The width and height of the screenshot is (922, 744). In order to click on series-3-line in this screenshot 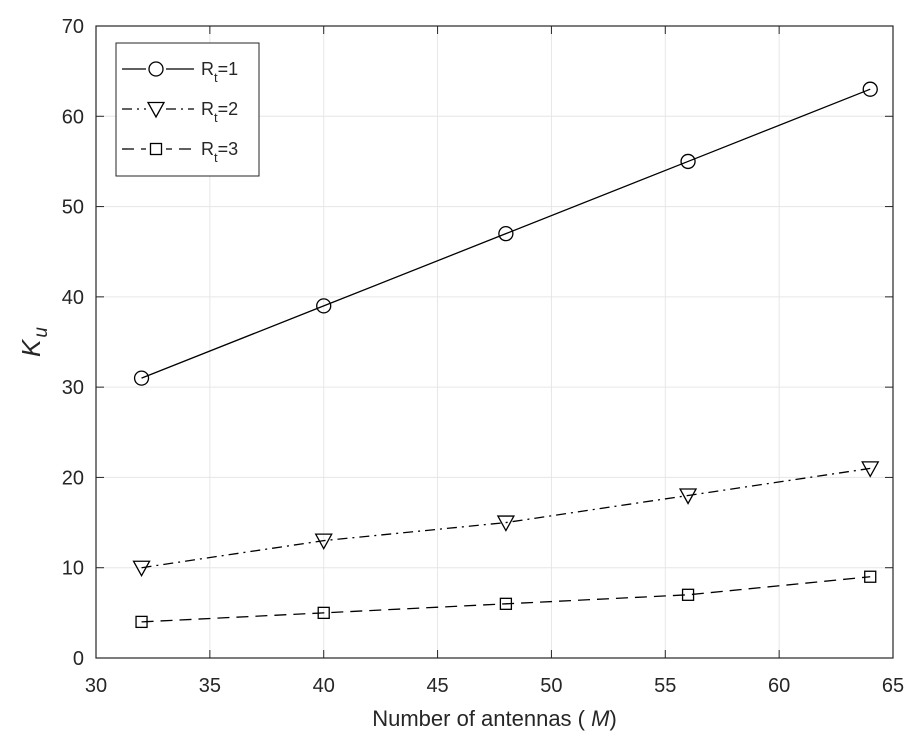, I will do `click(506, 599)`.